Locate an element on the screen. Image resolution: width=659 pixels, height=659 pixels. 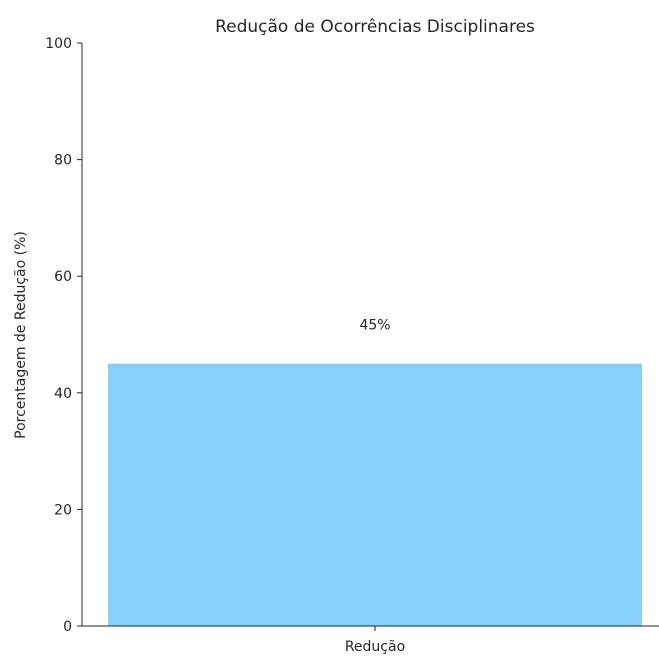
x-tick-label-0: Redução is located at coordinates (375, 647).